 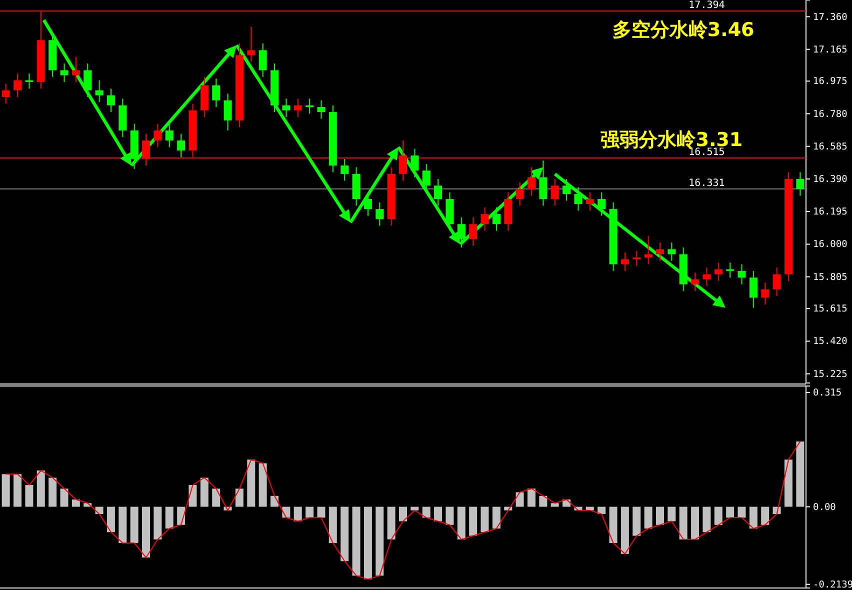 What do you see at coordinates (830, 82) in the screenshot?
I see `y-tick-label: 16.975` at bounding box center [830, 82].